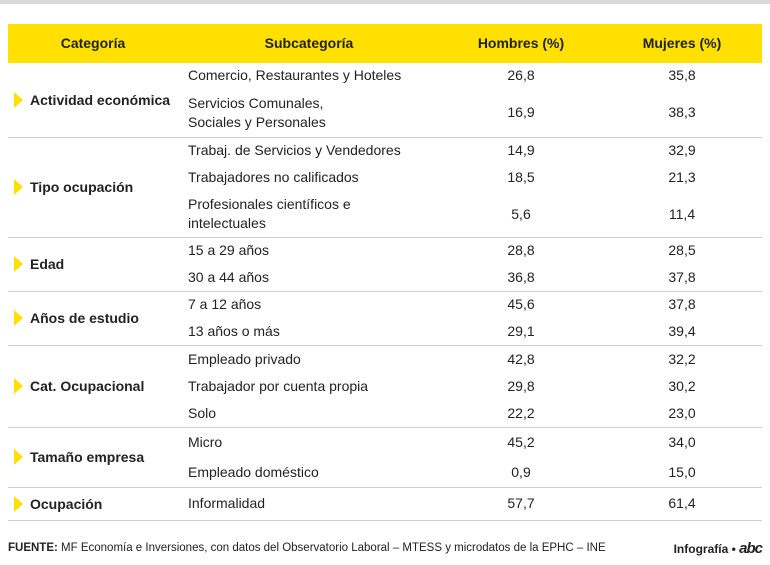 The height and width of the screenshot is (565, 770). I want to click on mujeres: 11,4, so click(682, 213).